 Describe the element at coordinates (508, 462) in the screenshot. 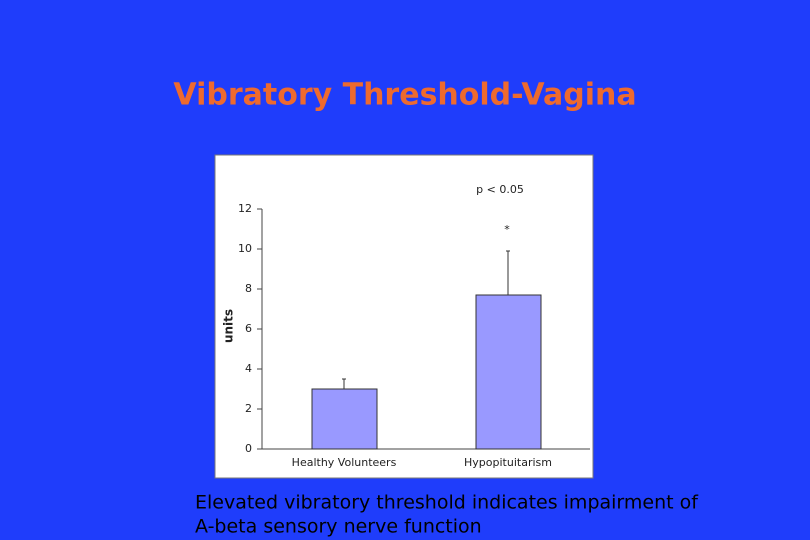

I see `x-tick-label: Hypopituitarism` at that location.